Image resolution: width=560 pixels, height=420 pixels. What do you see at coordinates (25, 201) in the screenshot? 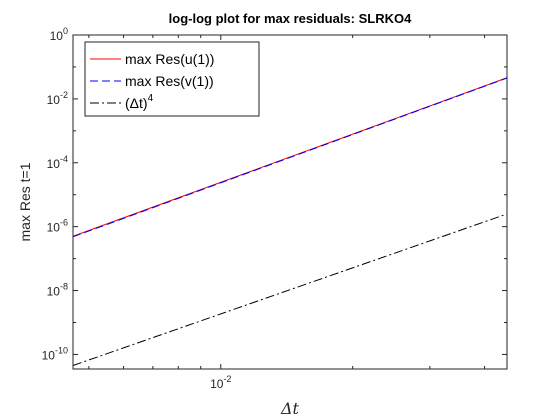
I see `y-axis-label: max Res t=1` at bounding box center [25, 201].